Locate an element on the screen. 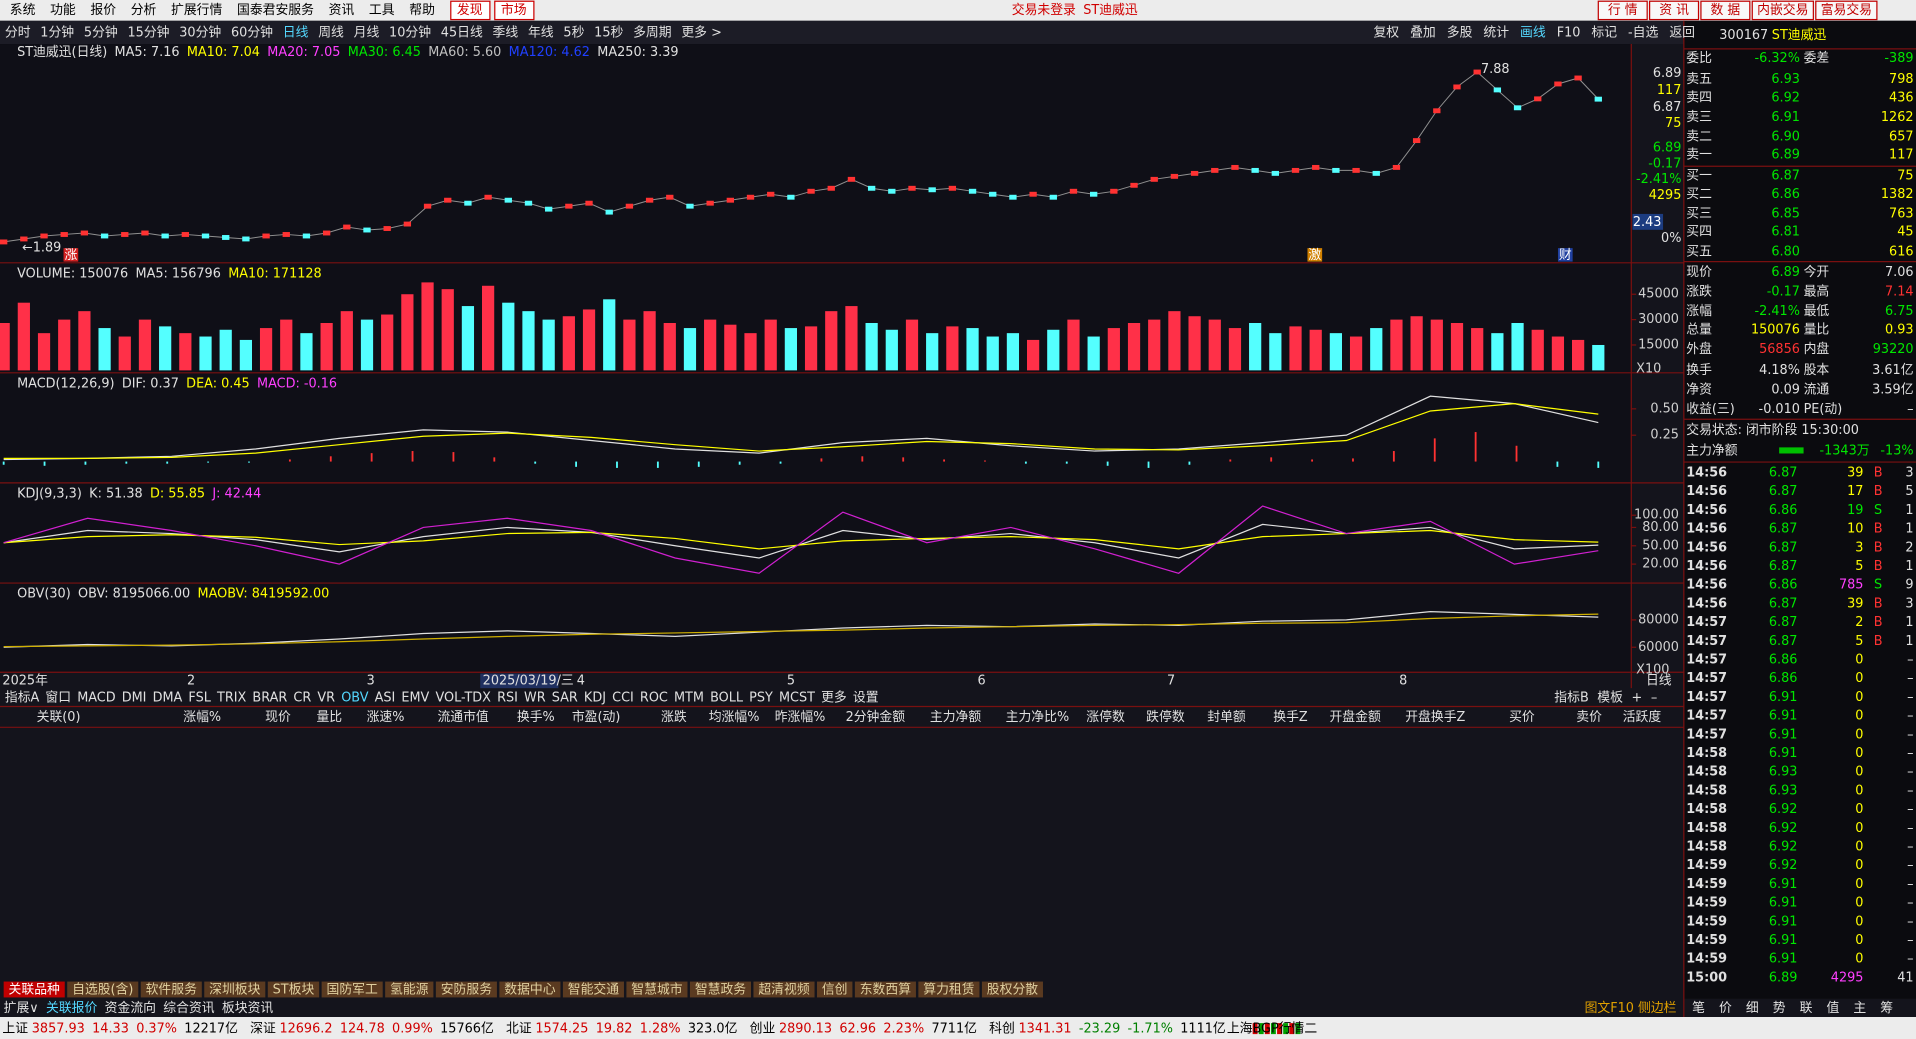 The width and height of the screenshot is (1916, 1039). table-header: 开盘金额 is located at coordinates (1354, 717).